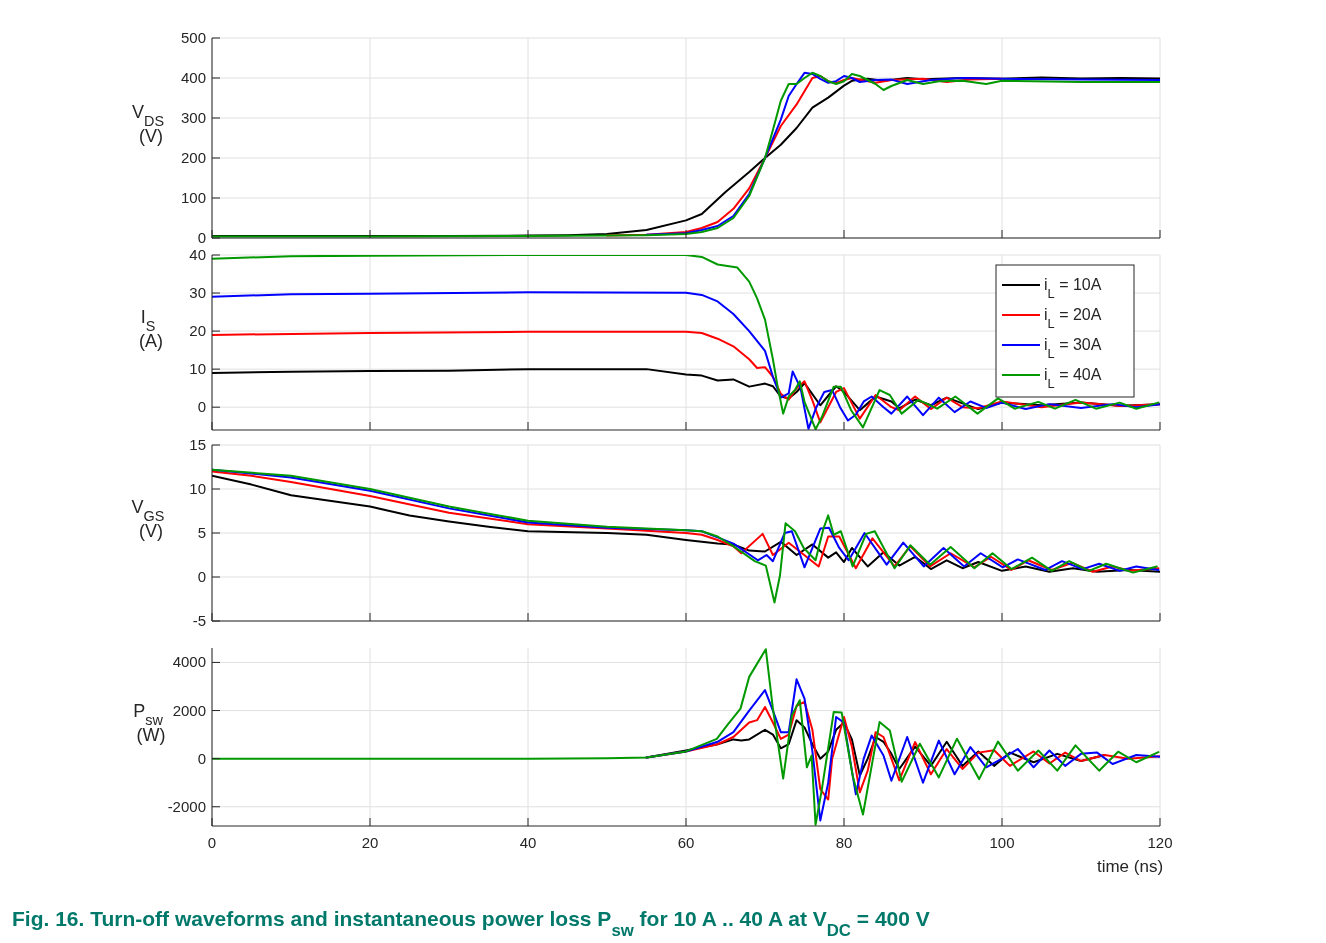  Describe the element at coordinates (197, 331) in the screenshot. I see `y-tick-label: 20` at that location.